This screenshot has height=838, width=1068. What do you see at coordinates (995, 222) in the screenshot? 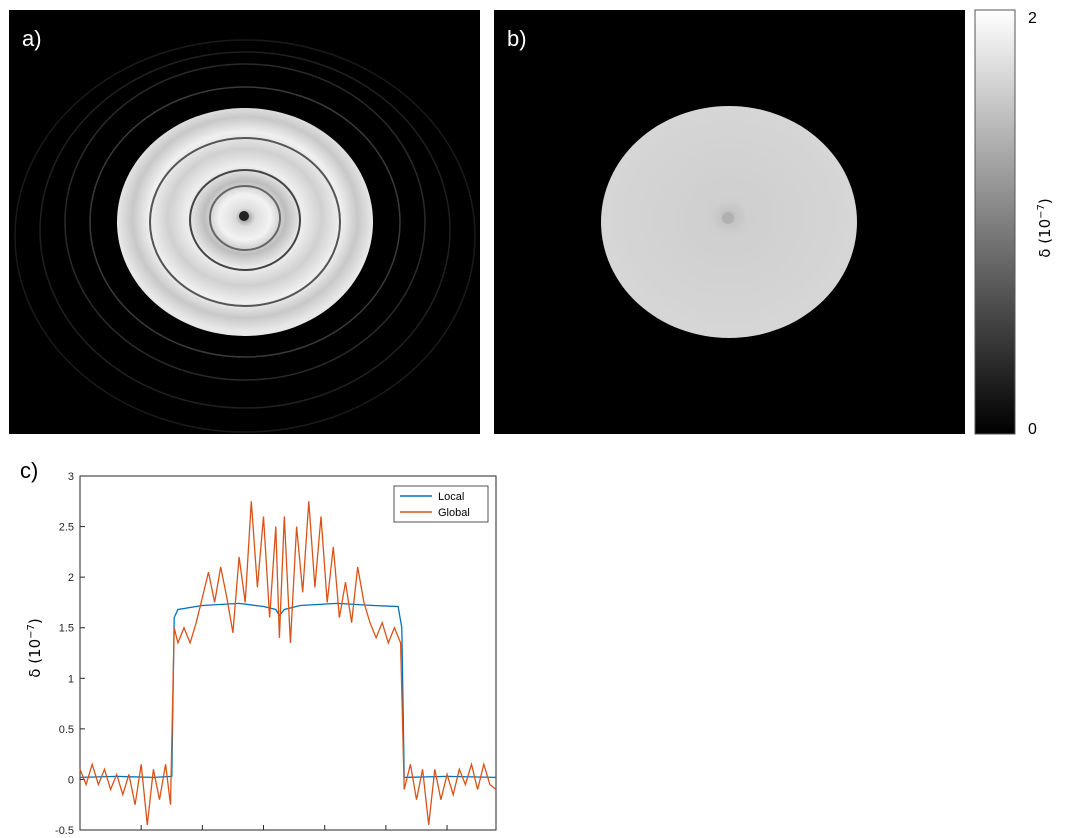
I see `colorbar-gradient` at bounding box center [995, 222].